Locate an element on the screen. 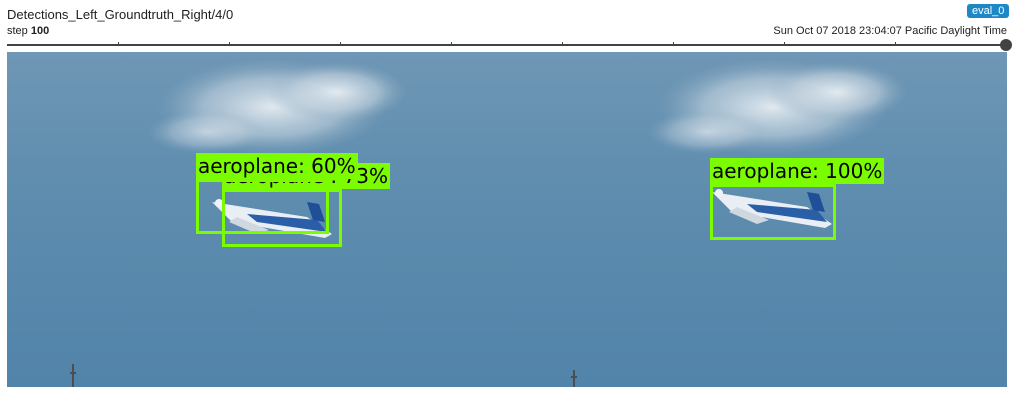 The image size is (1013, 405). run-badge: eval_0 is located at coordinates (988, 11).